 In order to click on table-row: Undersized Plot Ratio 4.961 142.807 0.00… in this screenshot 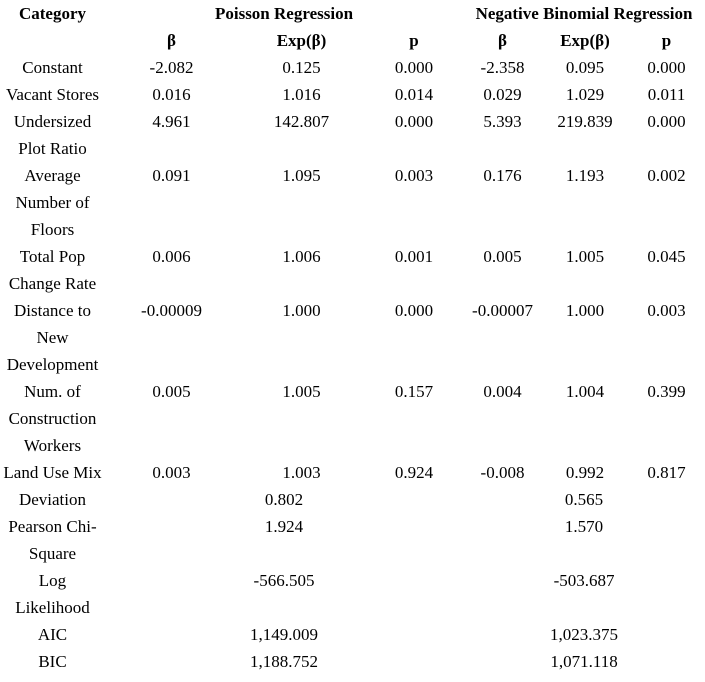, I will do `click(352, 135)`.